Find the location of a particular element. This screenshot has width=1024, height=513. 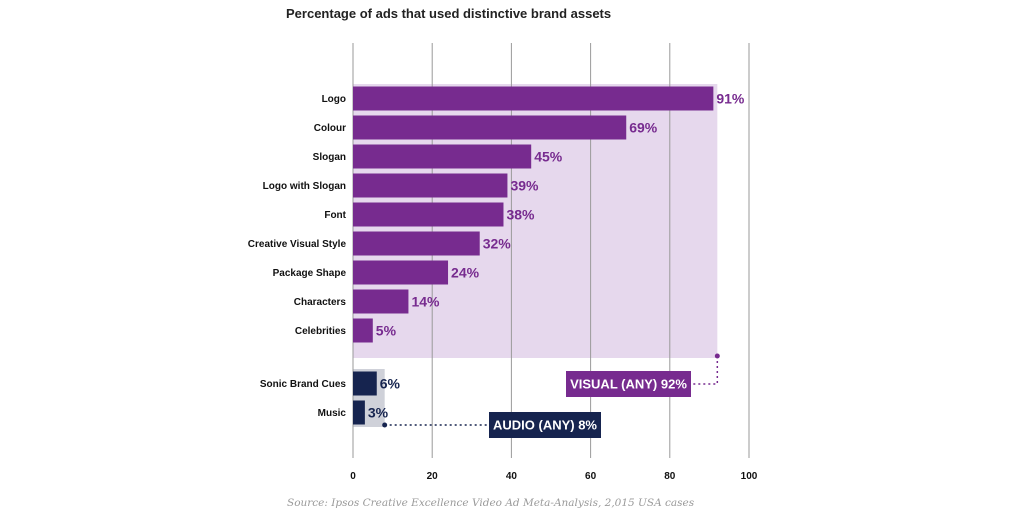

value-label: 39% is located at coordinates (524, 186).